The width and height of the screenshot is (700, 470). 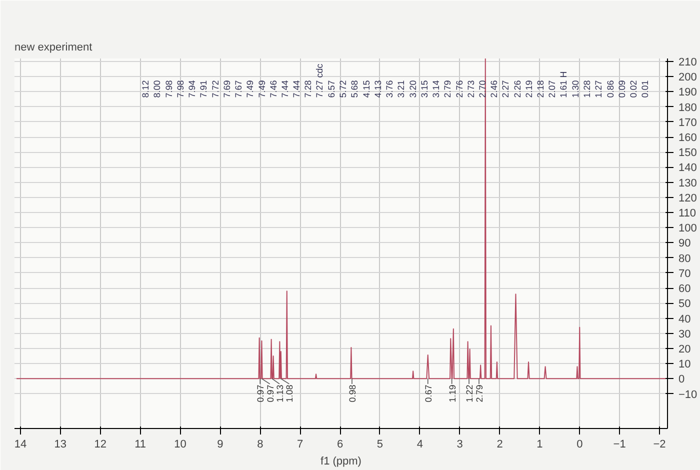 I want to click on annotation: 2.46, so click(x=494, y=89).